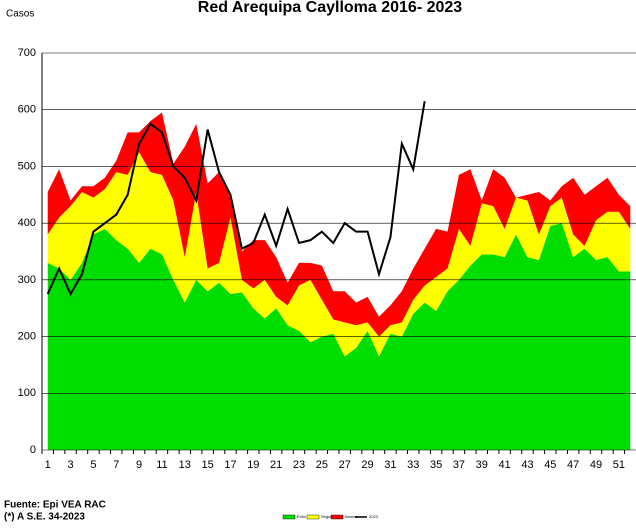 The height and width of the screenshot is (529, 636). Describe the element at coordinates (27, 53) in the screenshot. I see `y-tick-label: 700` at that location.